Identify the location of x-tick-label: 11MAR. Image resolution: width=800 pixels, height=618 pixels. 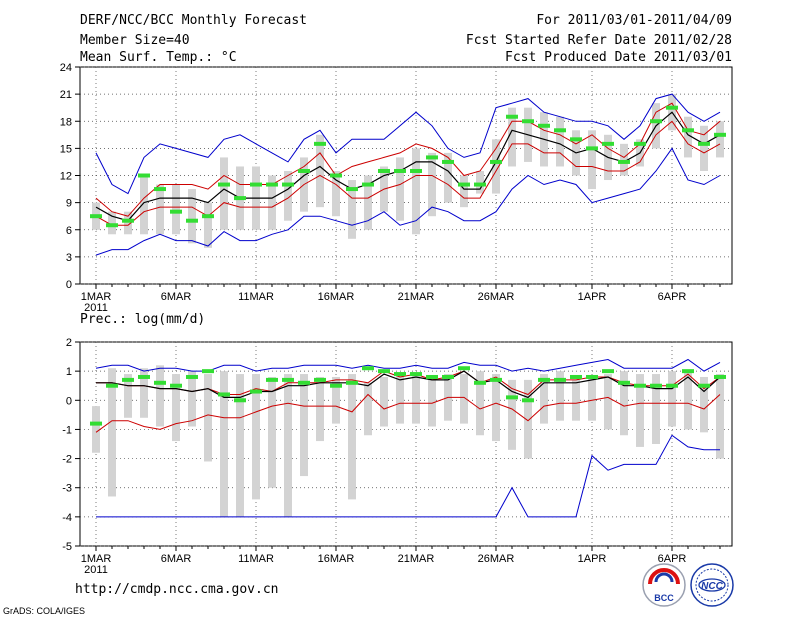
(256, 297).